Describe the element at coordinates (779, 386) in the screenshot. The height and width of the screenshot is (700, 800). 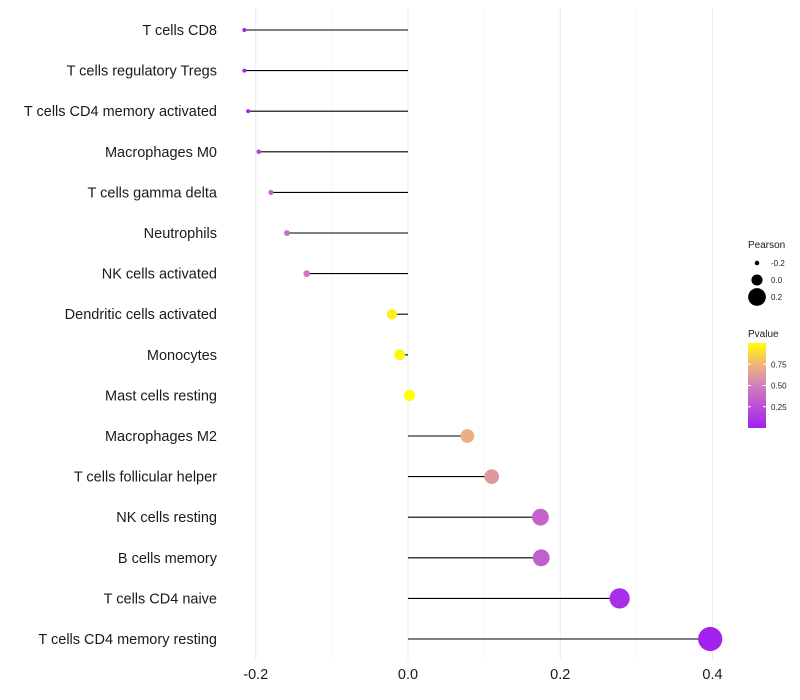
I see `legend-color-label-1: 0.50` at that location.